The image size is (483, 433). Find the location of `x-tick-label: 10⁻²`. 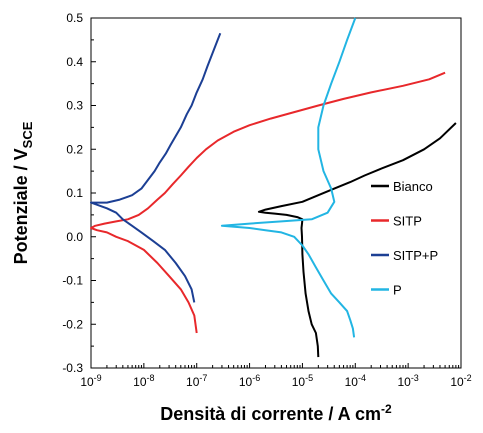

x-tick-label: 10⁻² is located at coordinates (460, 381).